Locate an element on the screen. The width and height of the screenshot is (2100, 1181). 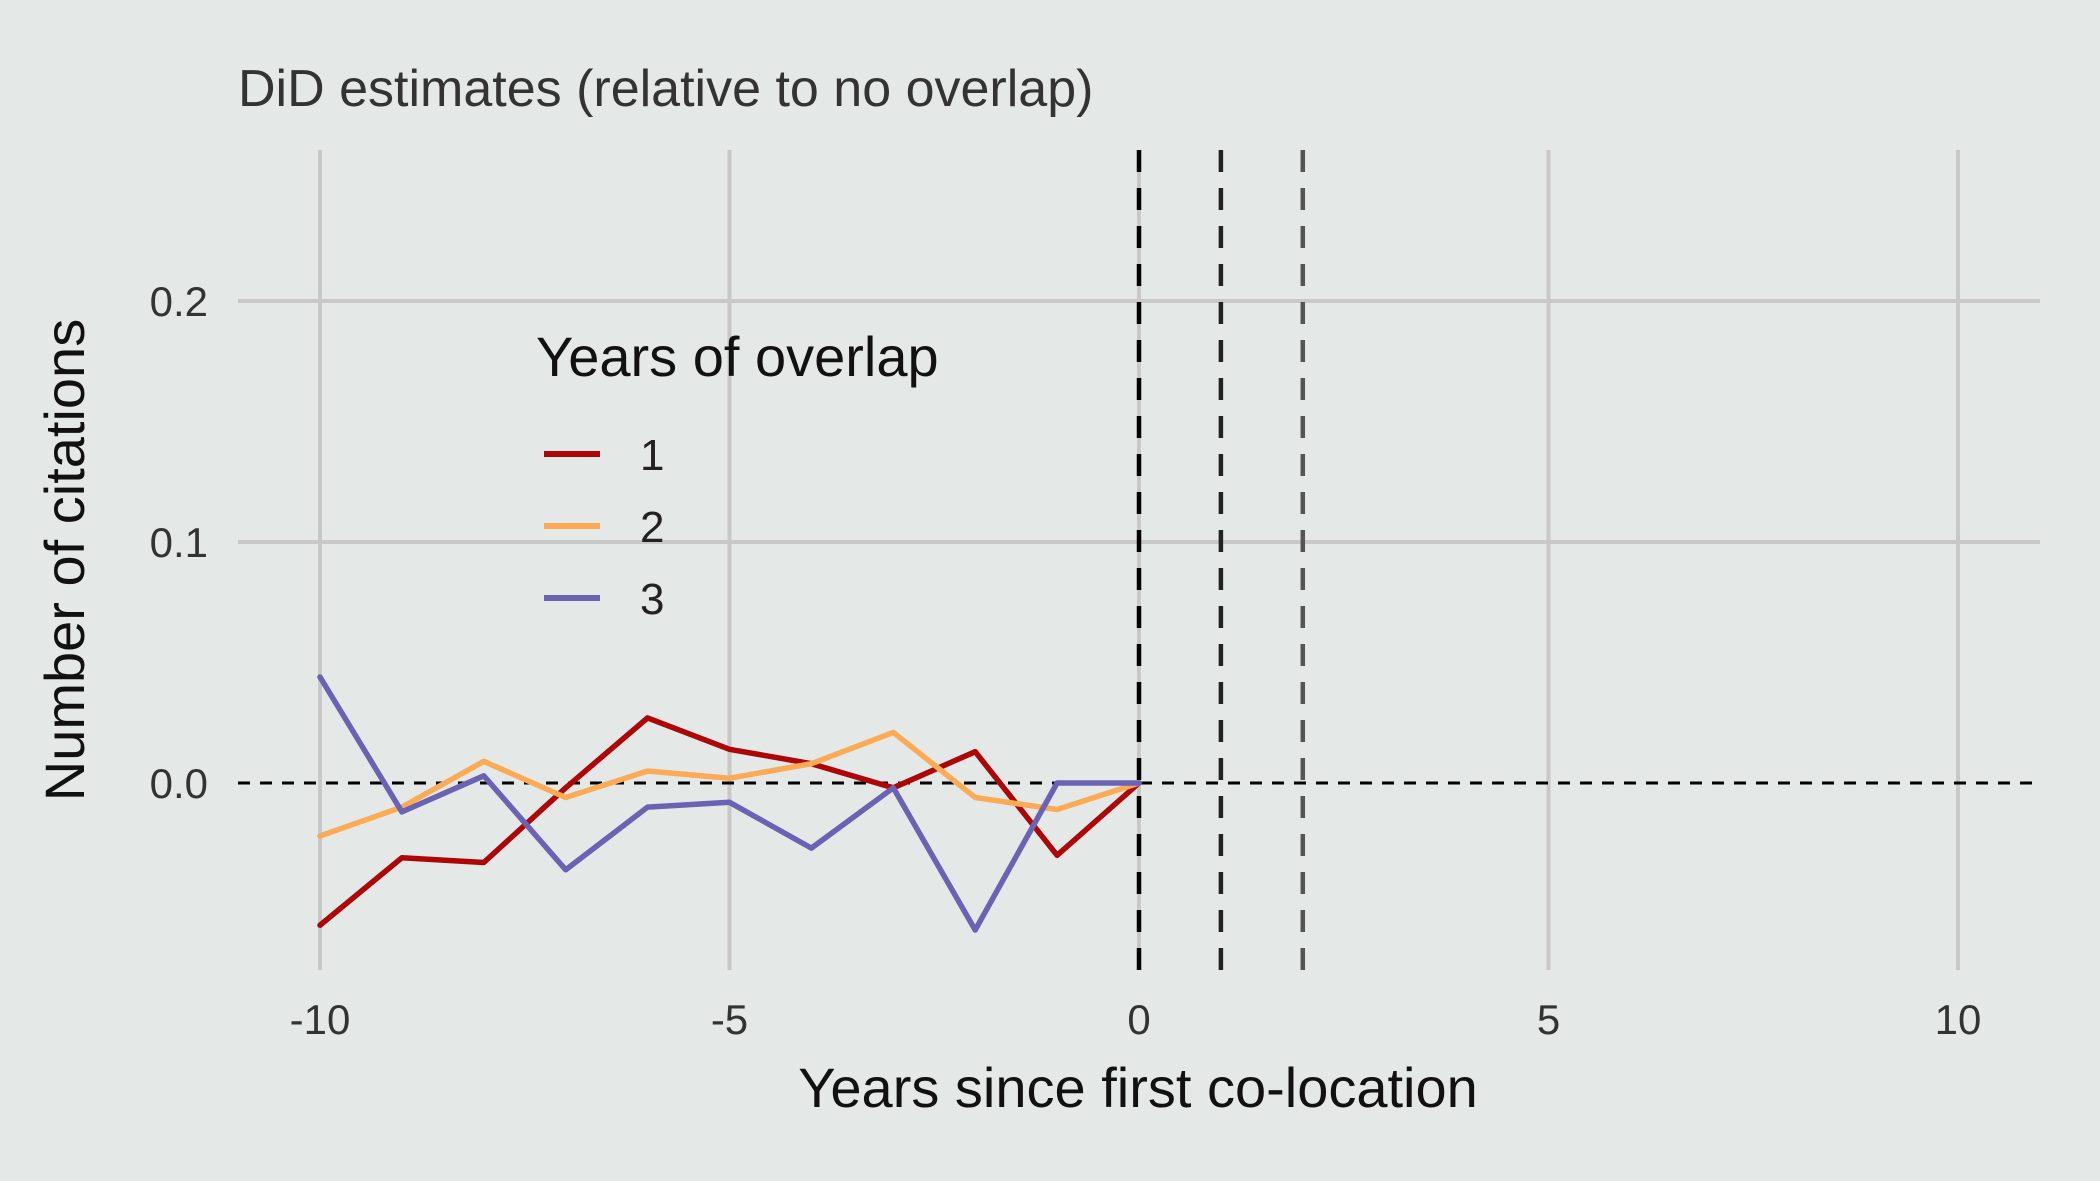
legend: Years of overlap 1 2 3 is located at coordinates (737, 474).